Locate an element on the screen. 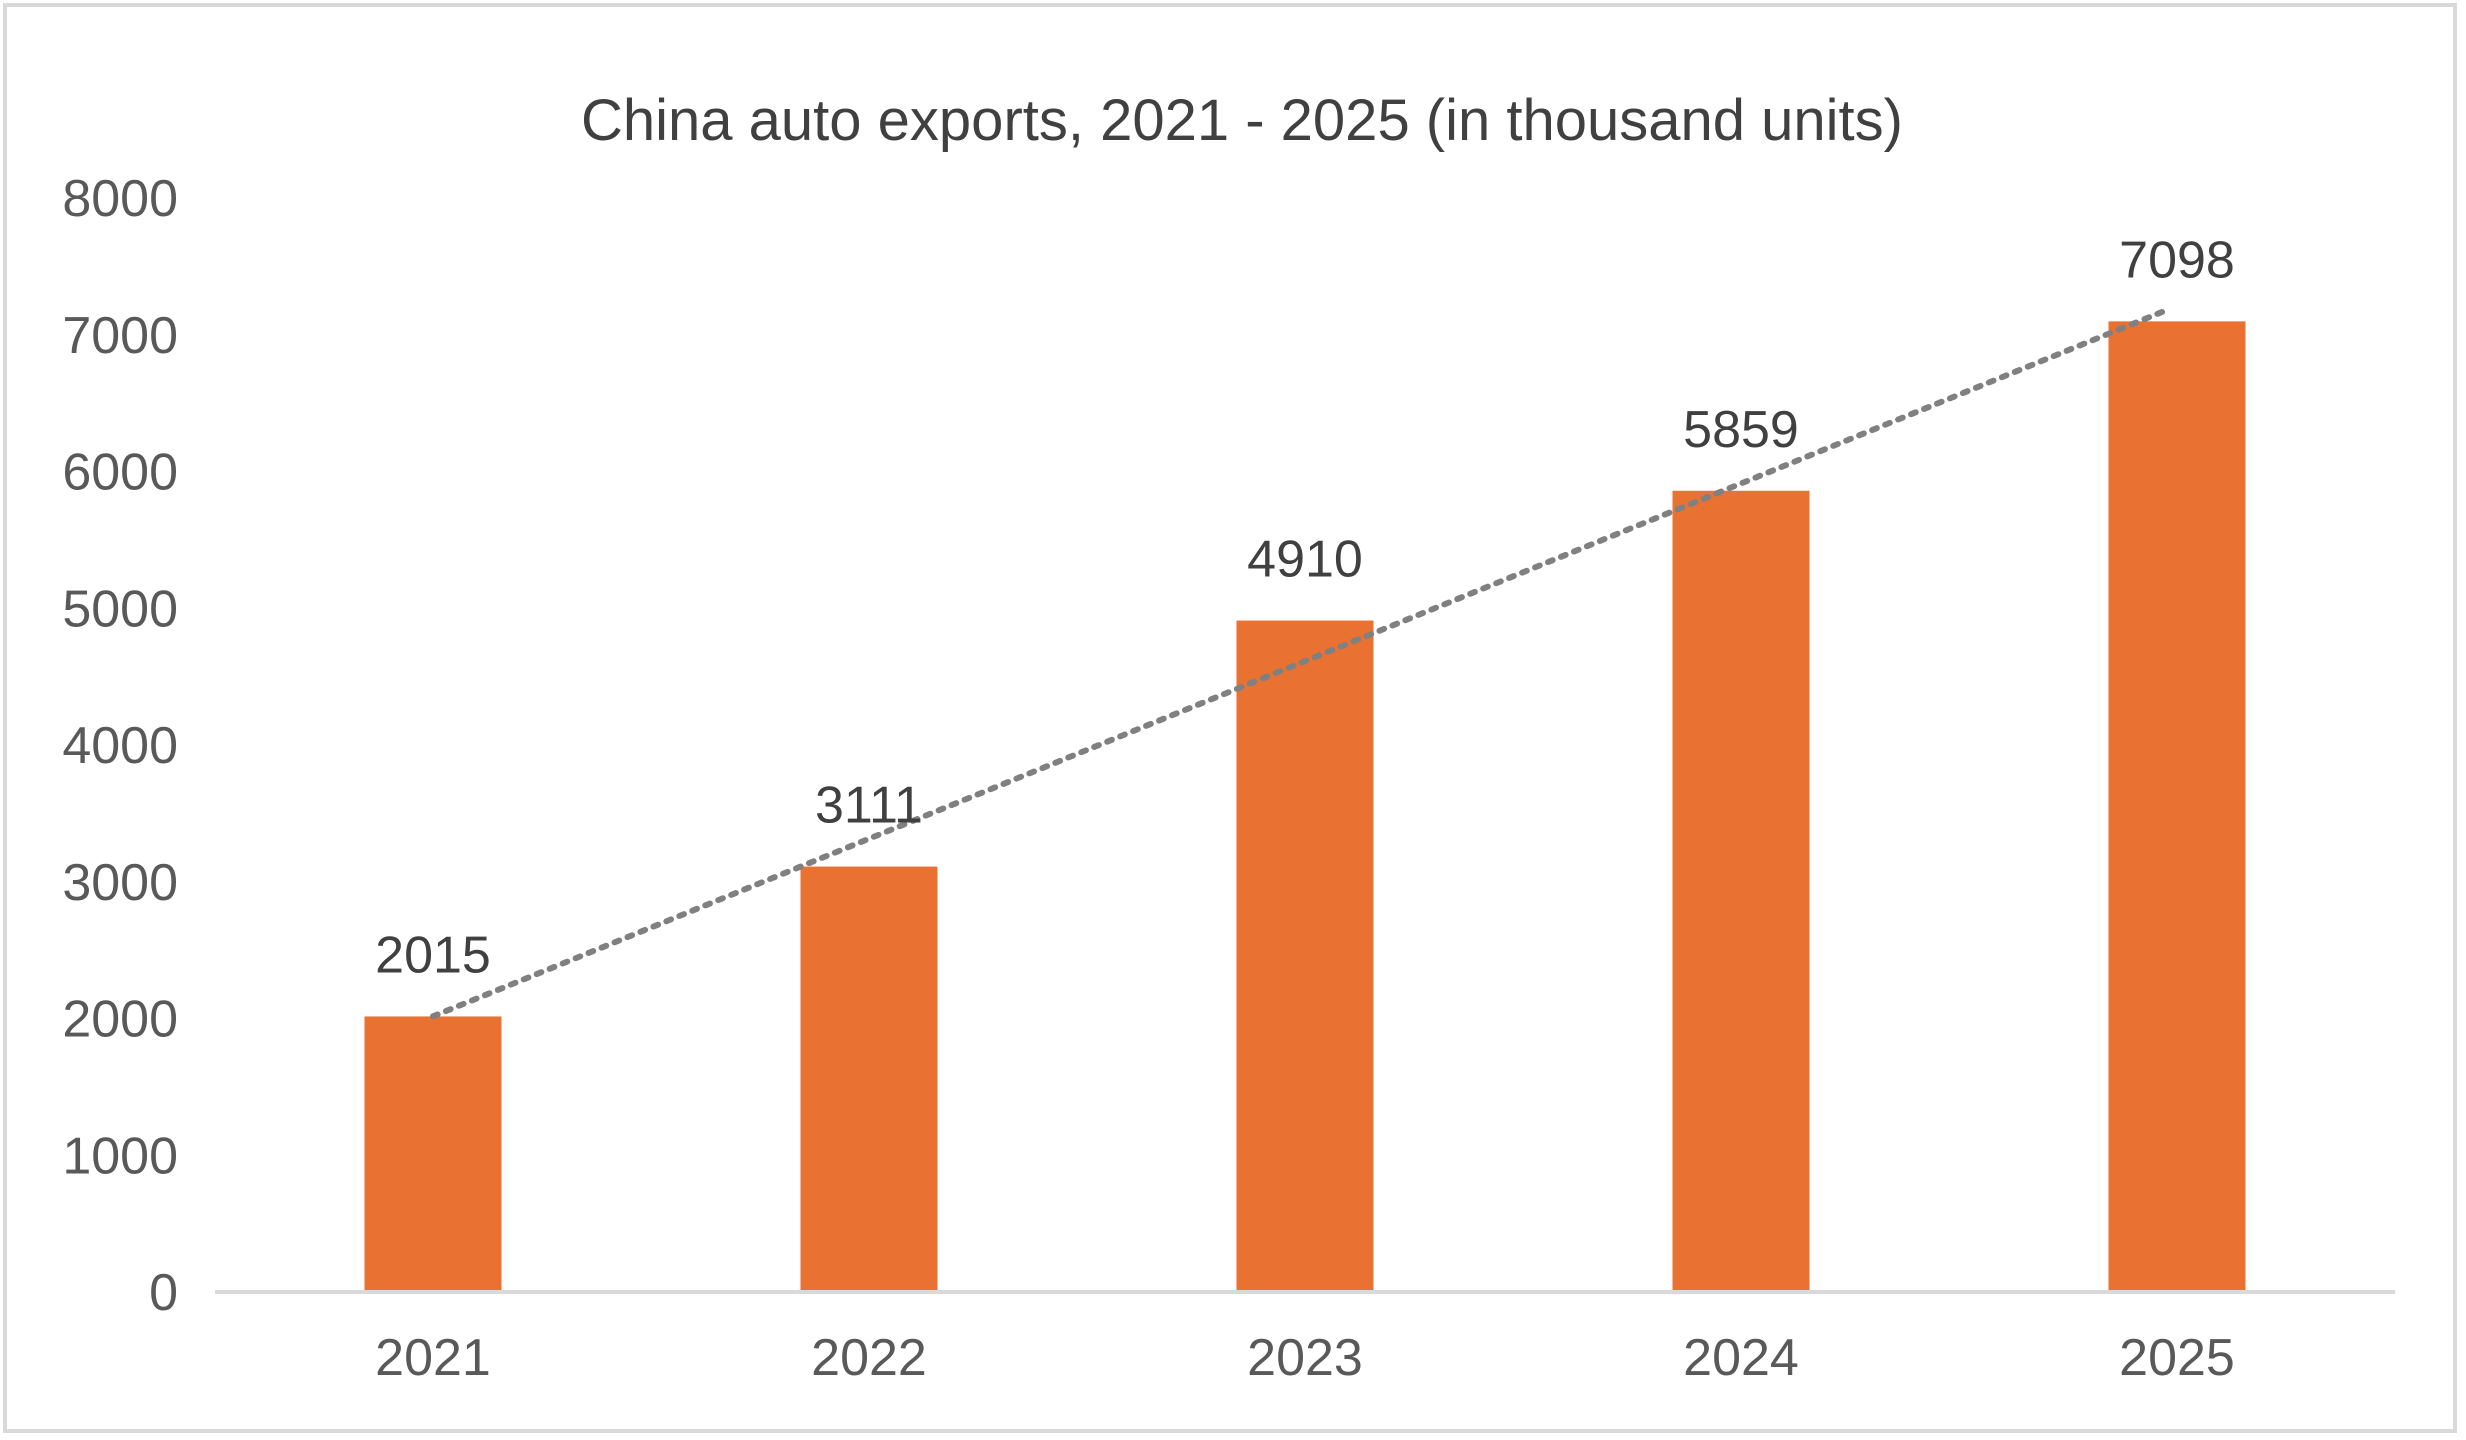 This screenshot has height=1440, width=2466. x-axis-ticks: 2021 2022 2023 2024 2025 is located at coordinates (1305, 1358).